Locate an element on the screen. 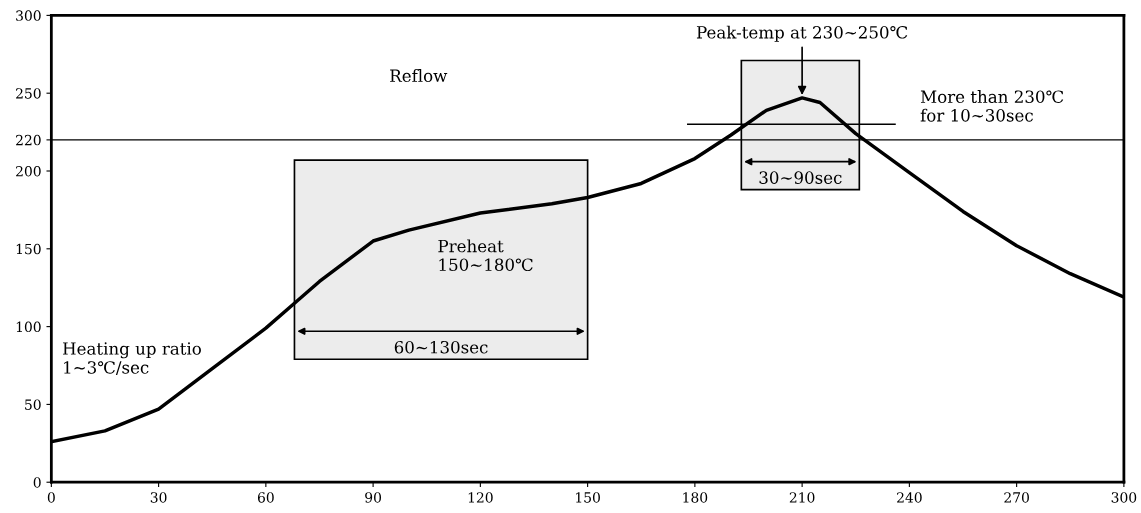  y-tick-label: 150 is located at coordinates (28, 249).